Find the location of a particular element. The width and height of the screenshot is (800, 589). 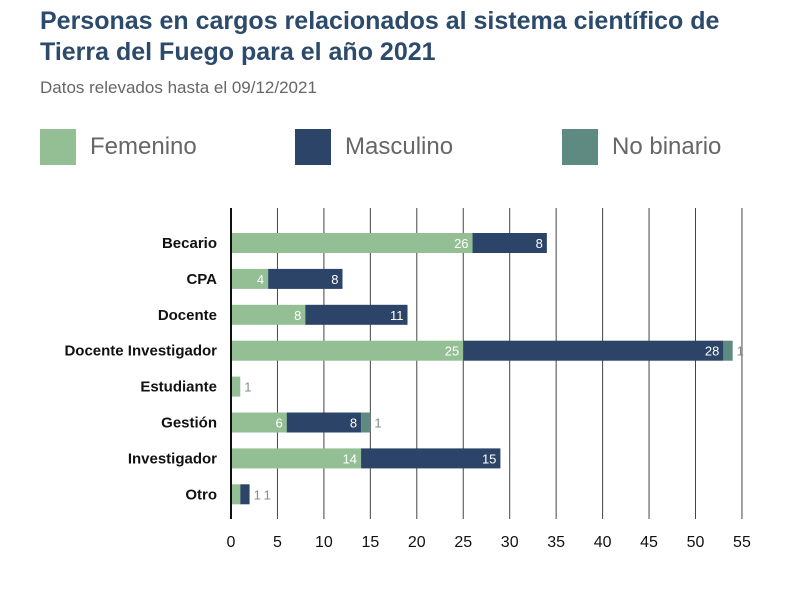

x-tick-label: 15 is located at coordinates (370, 542).